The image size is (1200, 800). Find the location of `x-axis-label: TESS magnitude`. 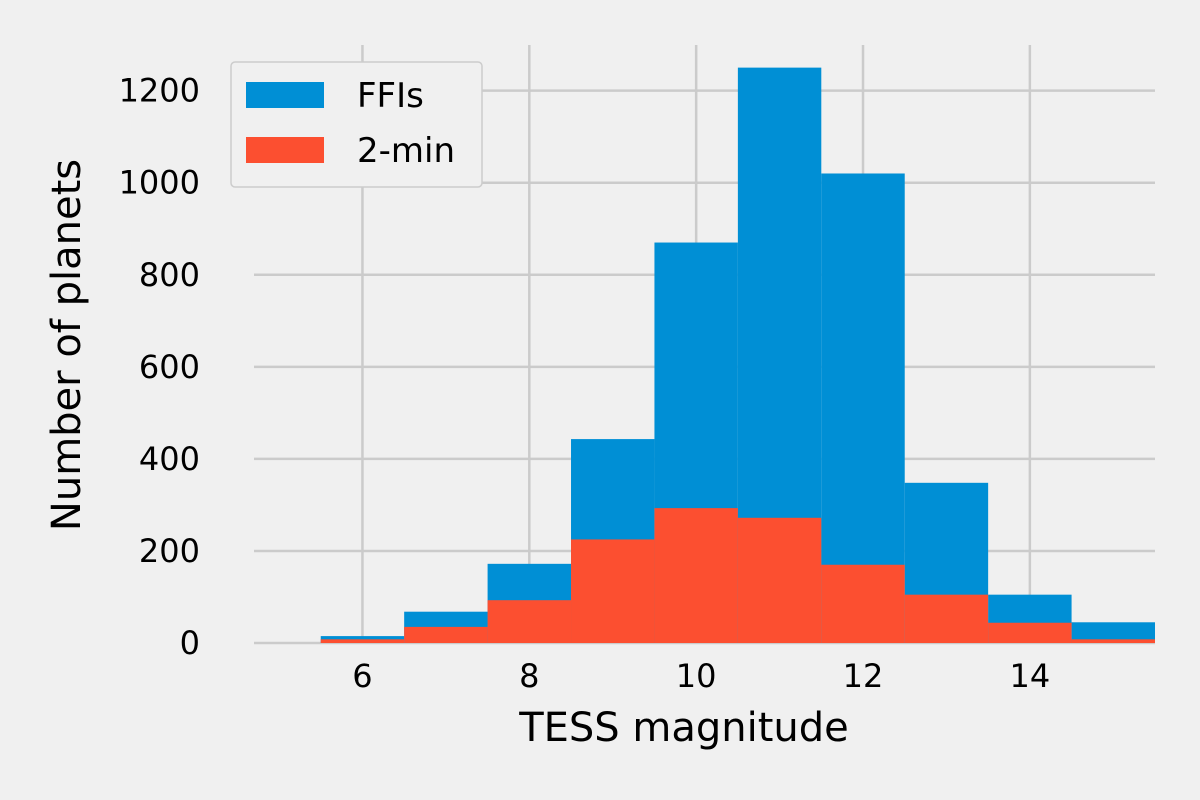

x-axis-label: TESS magnitude is located at coordinates (683, 728).